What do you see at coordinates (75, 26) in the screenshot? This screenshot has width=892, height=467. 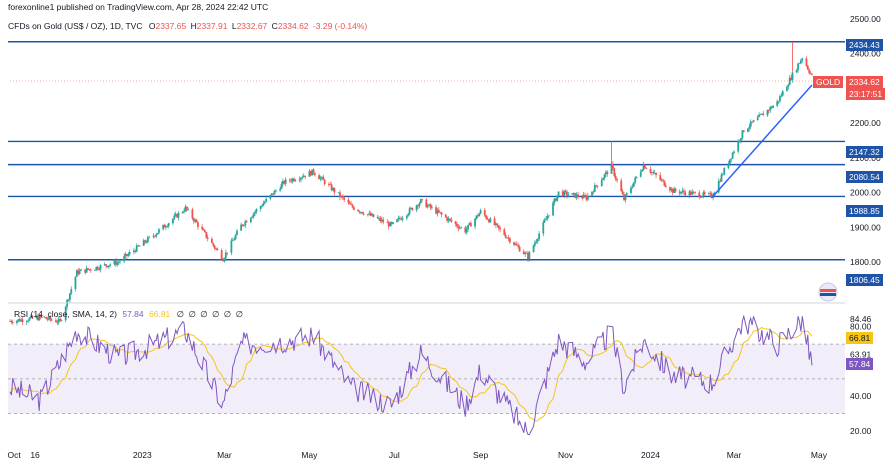 I see `symbol-title: CFDs on Gold (US$ / OZ), 1D, TVC` at bounding box center [75, 26].